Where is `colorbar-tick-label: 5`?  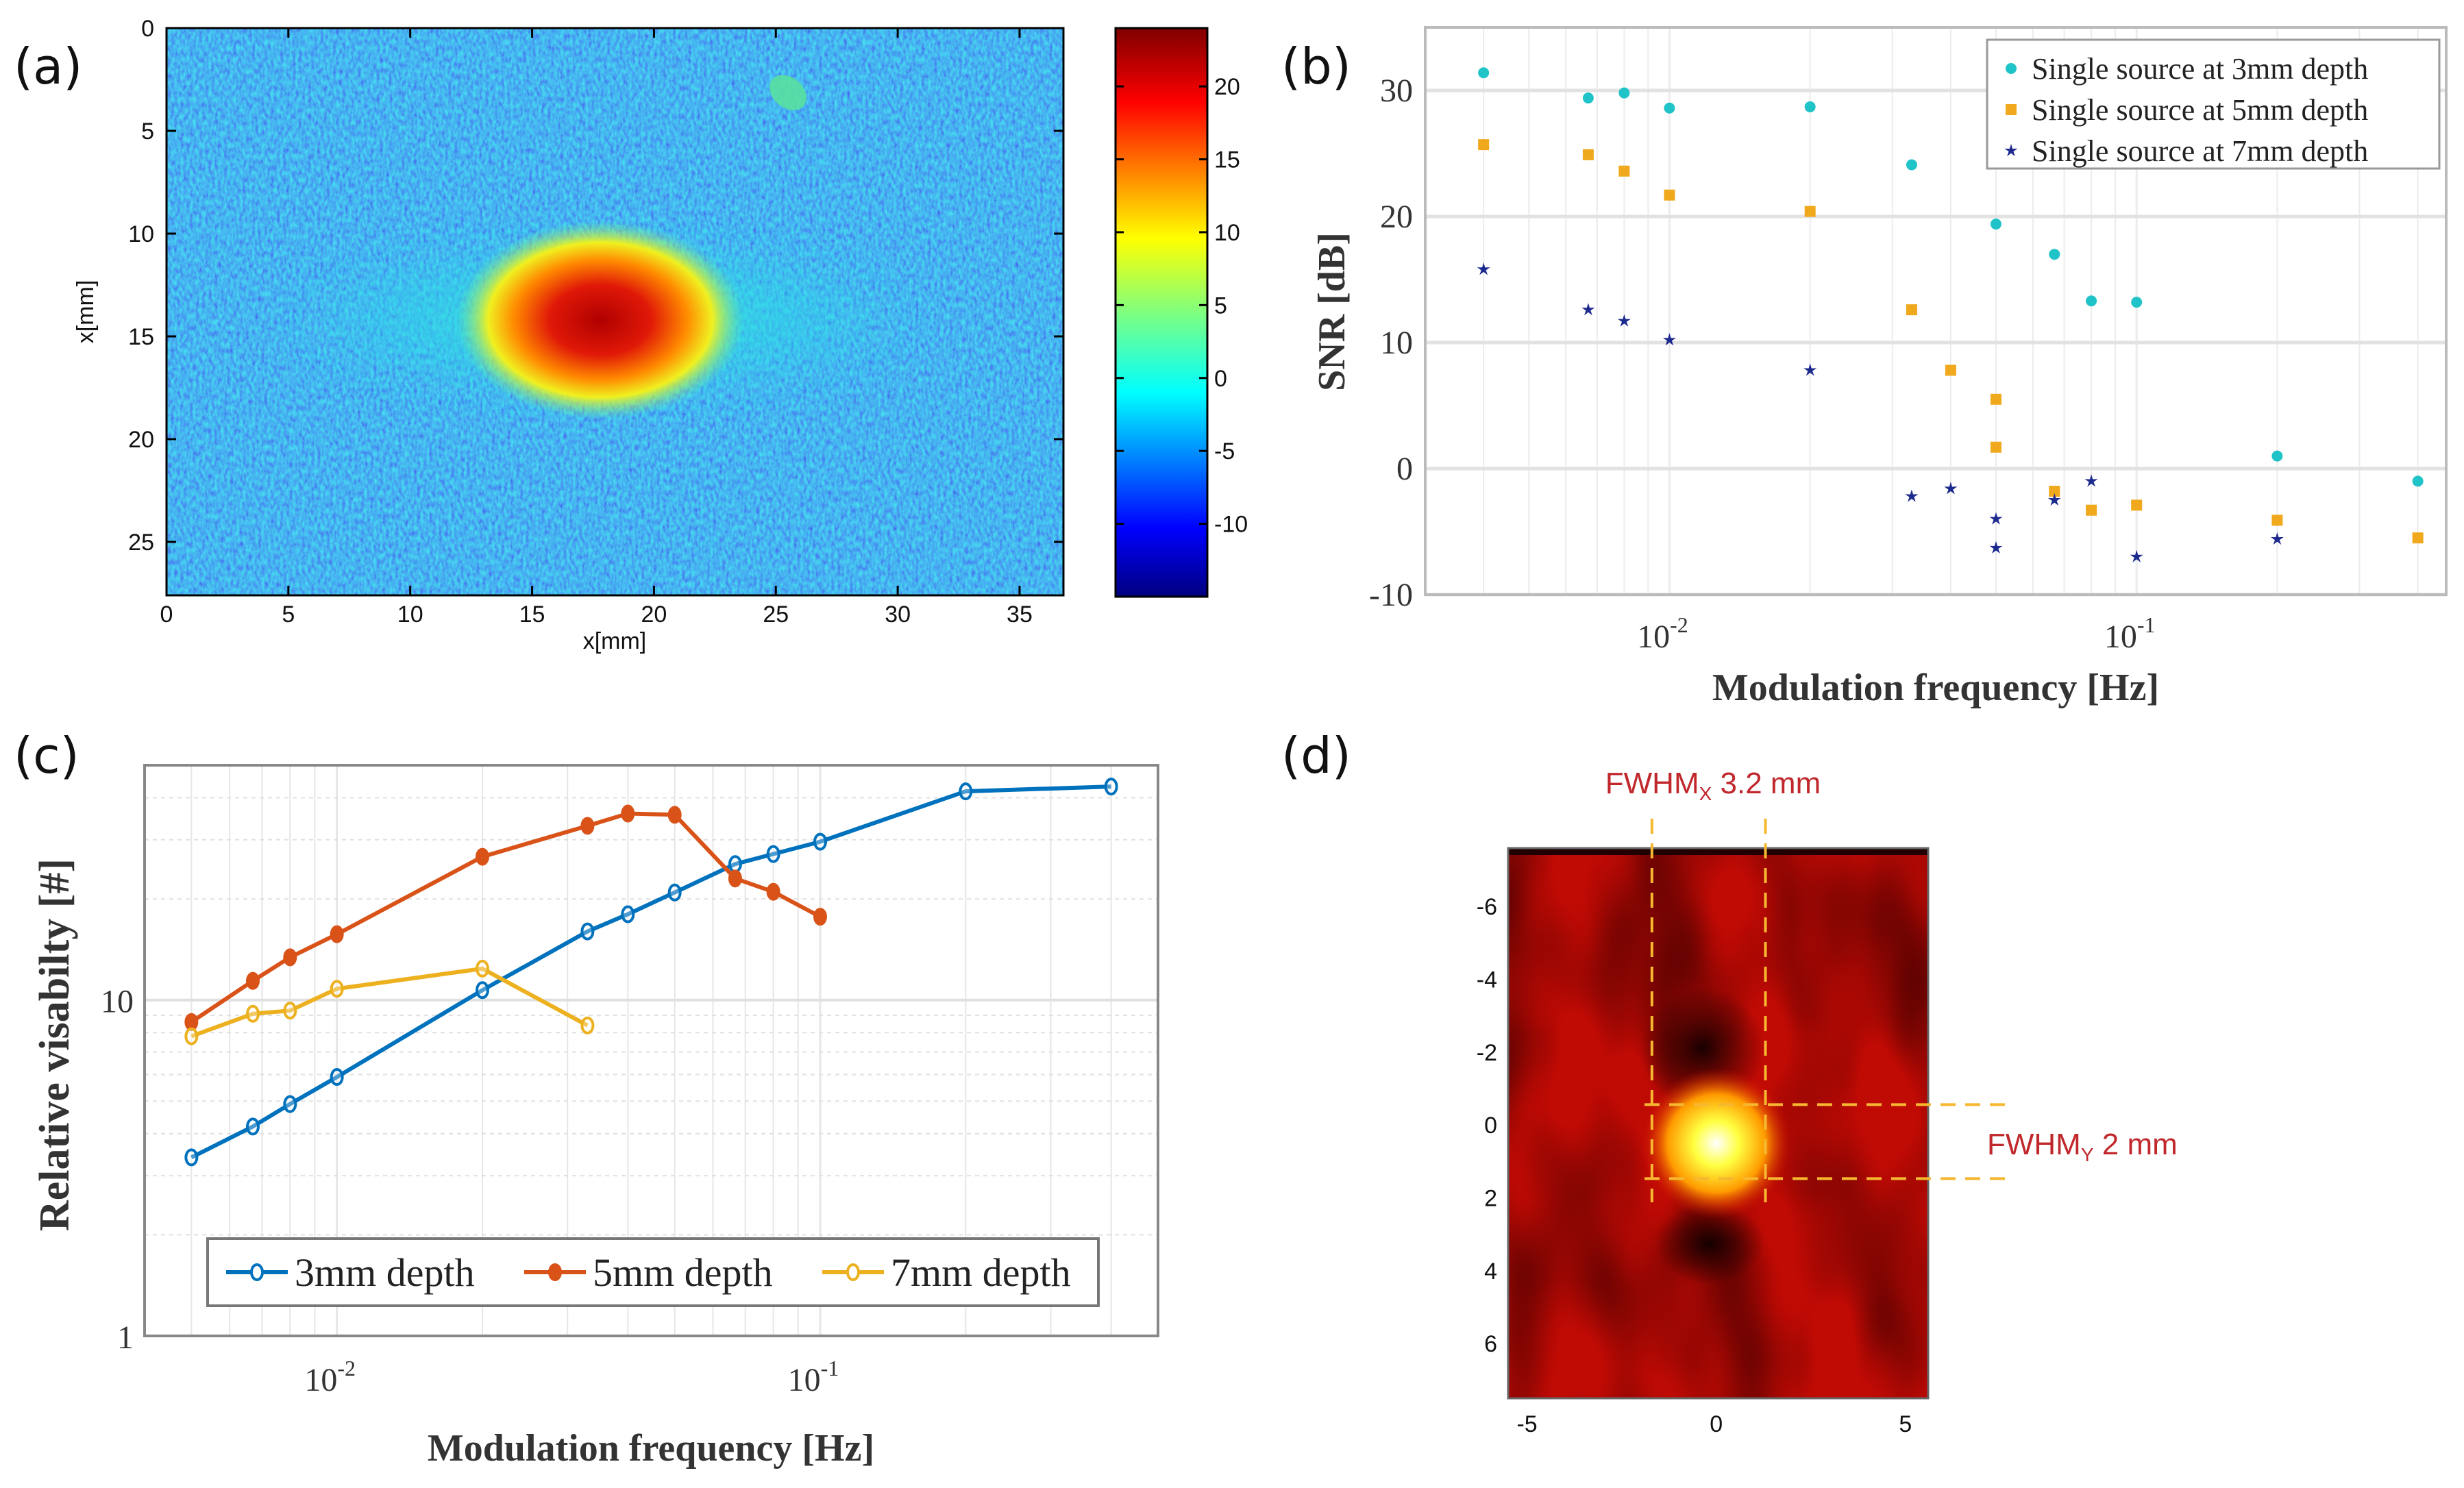 colorbar-tick-label: 5 is located at coordinates (1220, 306).